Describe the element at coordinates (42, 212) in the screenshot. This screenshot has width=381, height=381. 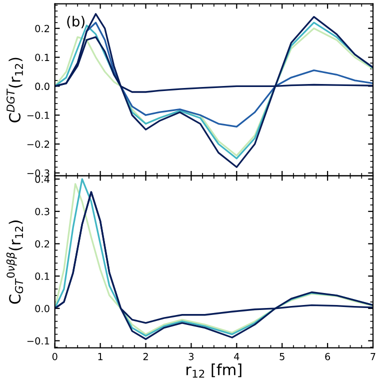
I see `y-tick-label: 0.3` at that location.